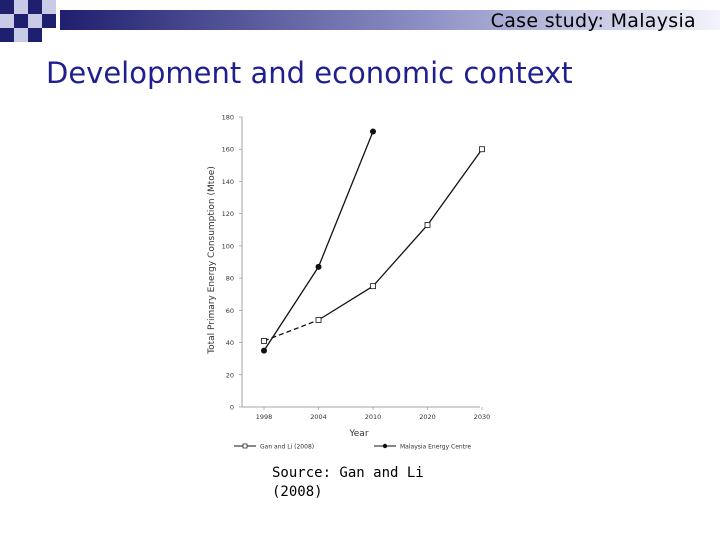 This screenshot has width=720, height=540. I want to click on y-tick-label: 60, so click(230, 311).